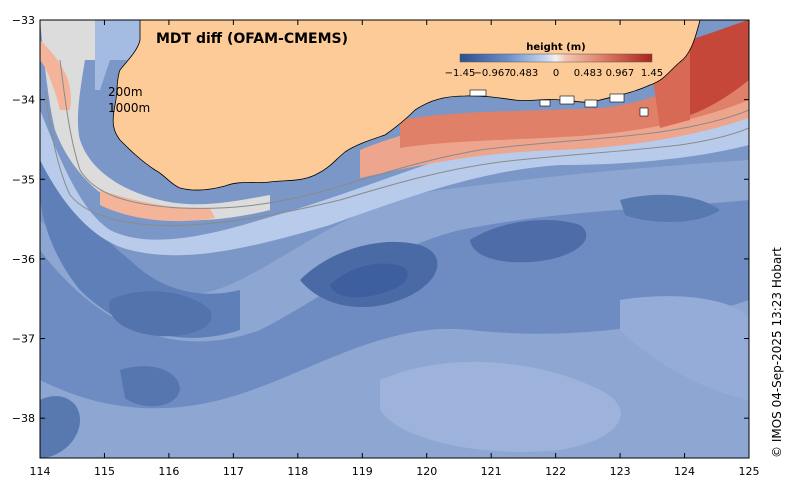  Describe the element at coordinates (23, 179) in the screenshot. I see `y-tick-label: −35` at that location.